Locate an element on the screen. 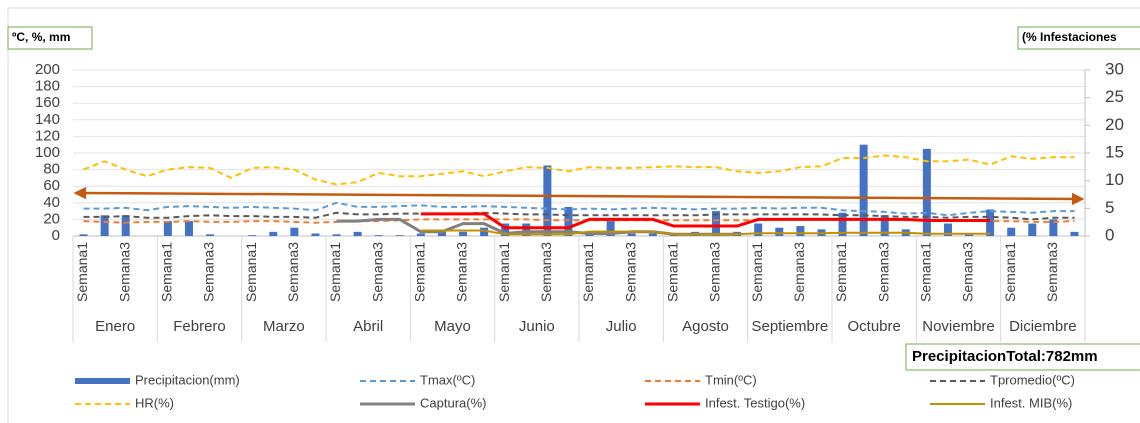  group-label: Febrero is located at coordinates (199, 326).